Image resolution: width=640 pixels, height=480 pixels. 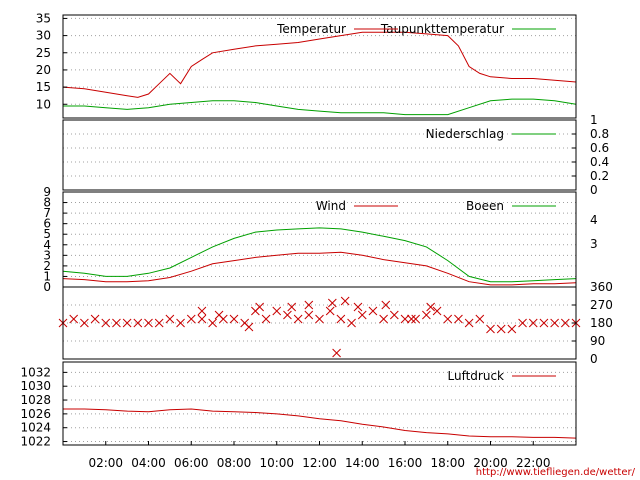 What do you see at coordinates (311, 29) in the screenshot?
I see `temperature-legend-label: Temperatur` at bounding box center [311, 29].